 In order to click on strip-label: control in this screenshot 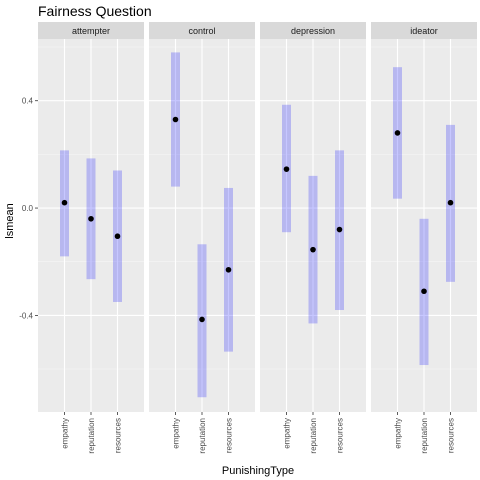, I will do `click(201, 31)`.